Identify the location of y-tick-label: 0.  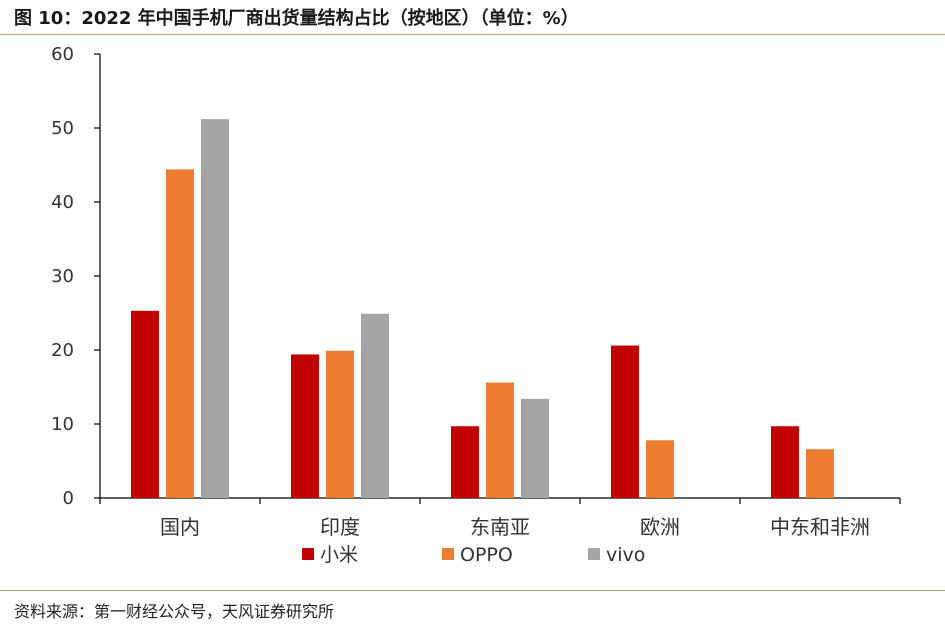
(68, 498).